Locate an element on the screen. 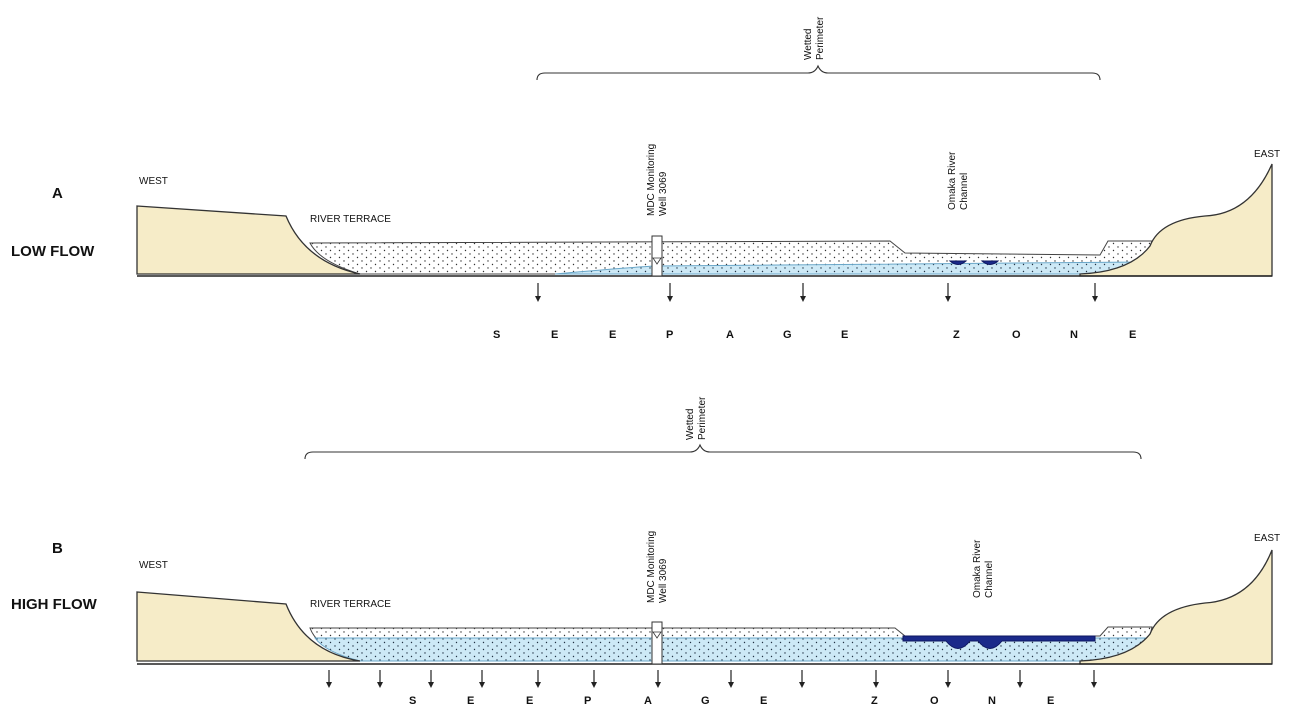 This screenshot has height=709, width=1292. channel-label-a-line2: Channel is located at coordinates (964, 191).